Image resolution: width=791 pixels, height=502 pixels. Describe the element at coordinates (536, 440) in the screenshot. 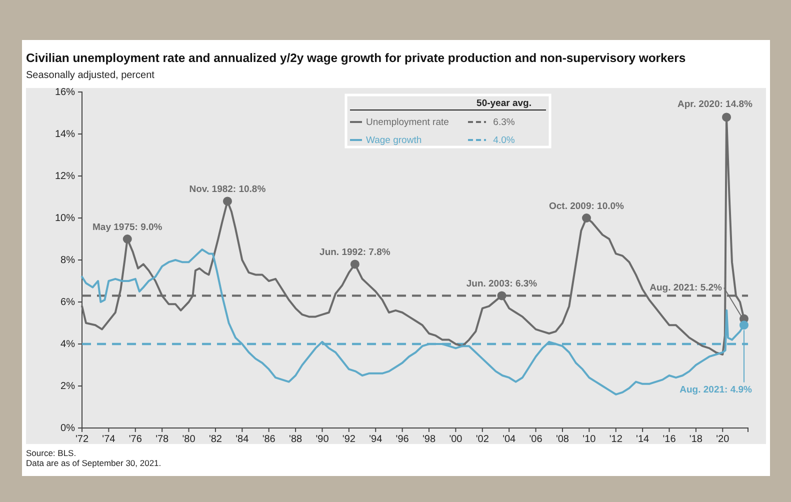

I see `x-tick-label: '06` at that location.